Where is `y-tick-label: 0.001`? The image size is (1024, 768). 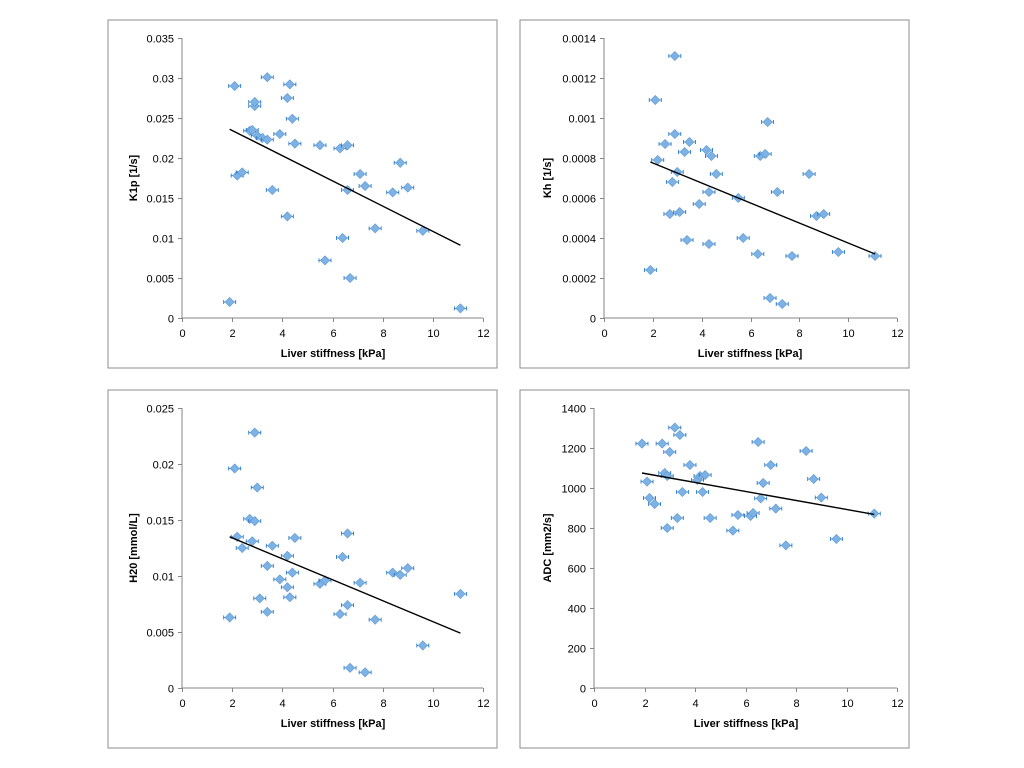 y-tick-label: 0.001 is located at coordinates (582, 120).